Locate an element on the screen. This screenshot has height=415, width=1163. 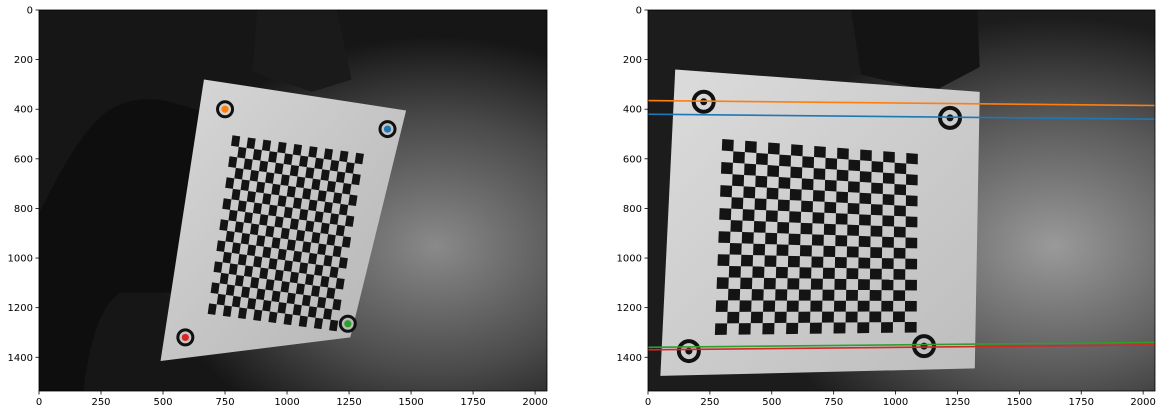
x-tick-label: 2000 is located at coordinates (1142, 402).